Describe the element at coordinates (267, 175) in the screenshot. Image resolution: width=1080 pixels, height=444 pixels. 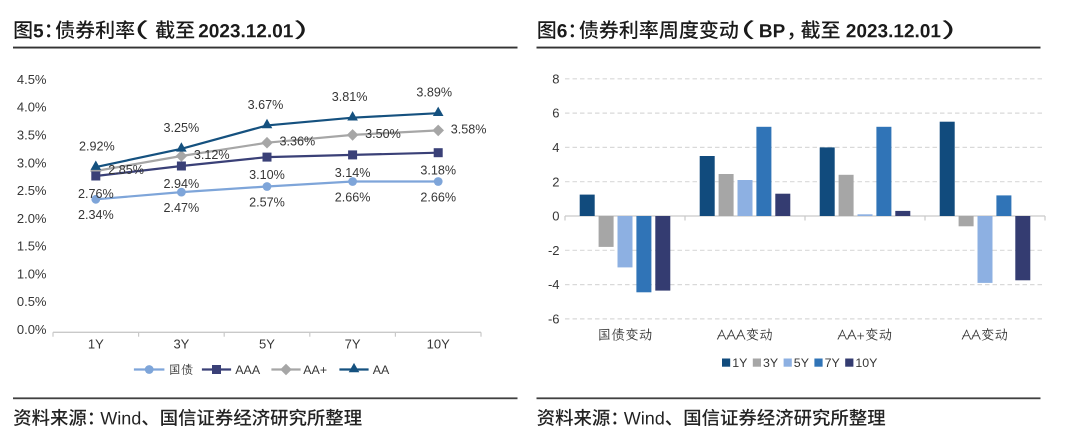
I see `svg-text: 3.10%` at that location.